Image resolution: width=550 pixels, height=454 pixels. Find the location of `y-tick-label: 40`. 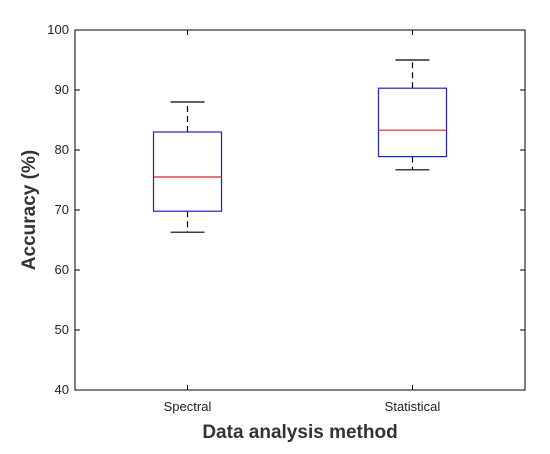

y-tick-label: 40 is located at coordinates (62, 389).